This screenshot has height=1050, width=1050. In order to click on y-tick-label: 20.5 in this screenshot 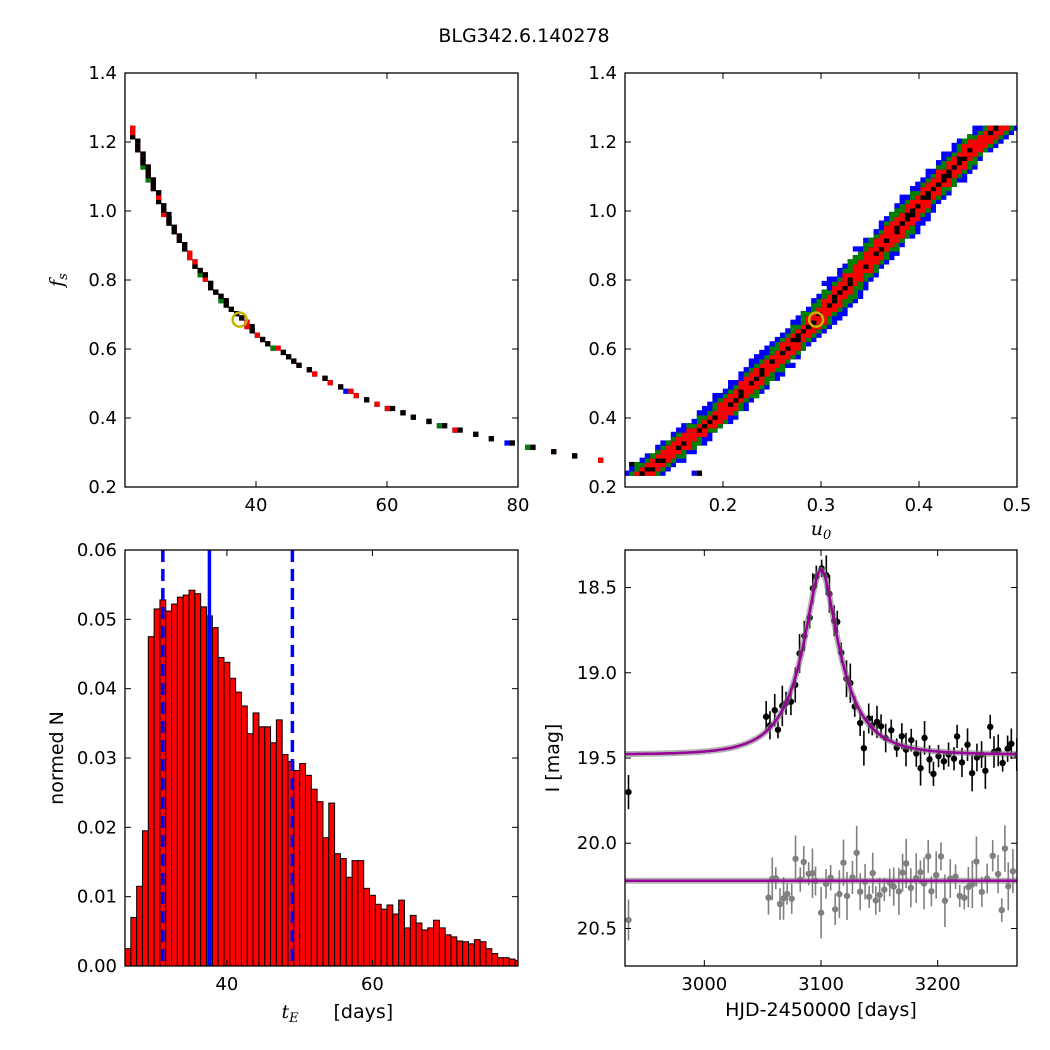, I will do `click(597, 928)`.